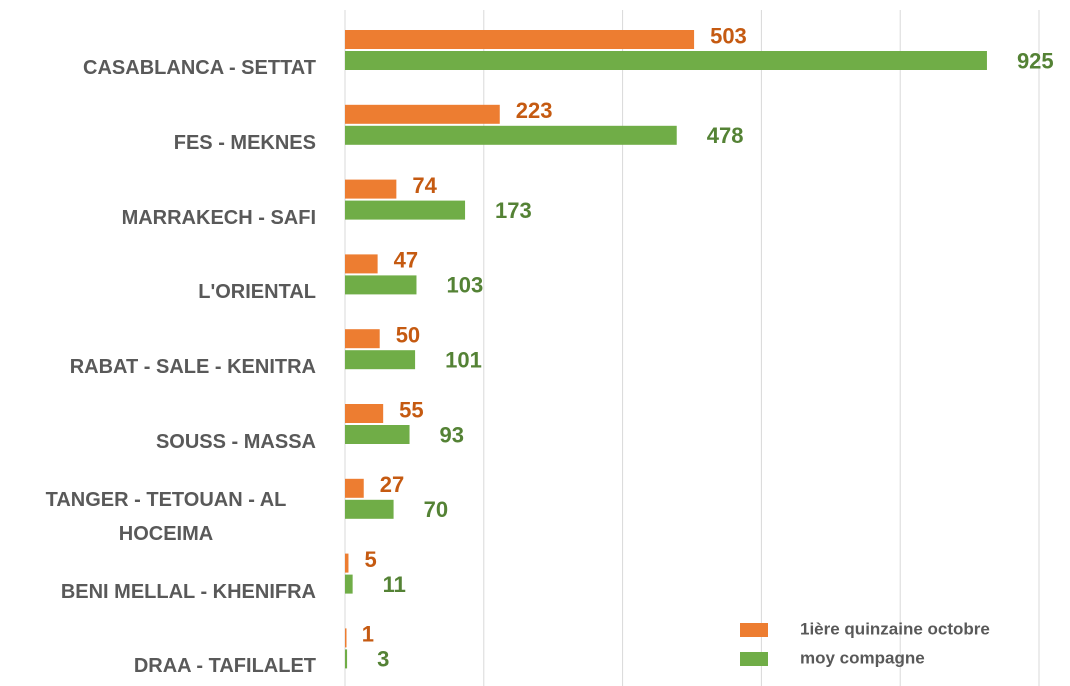  I want to click on category-text: DRAA - TAFILALET, so click(224, 666).